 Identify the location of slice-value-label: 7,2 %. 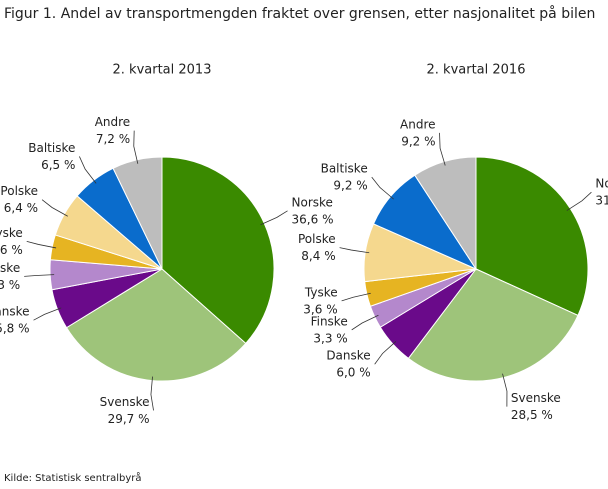
(113, 139).